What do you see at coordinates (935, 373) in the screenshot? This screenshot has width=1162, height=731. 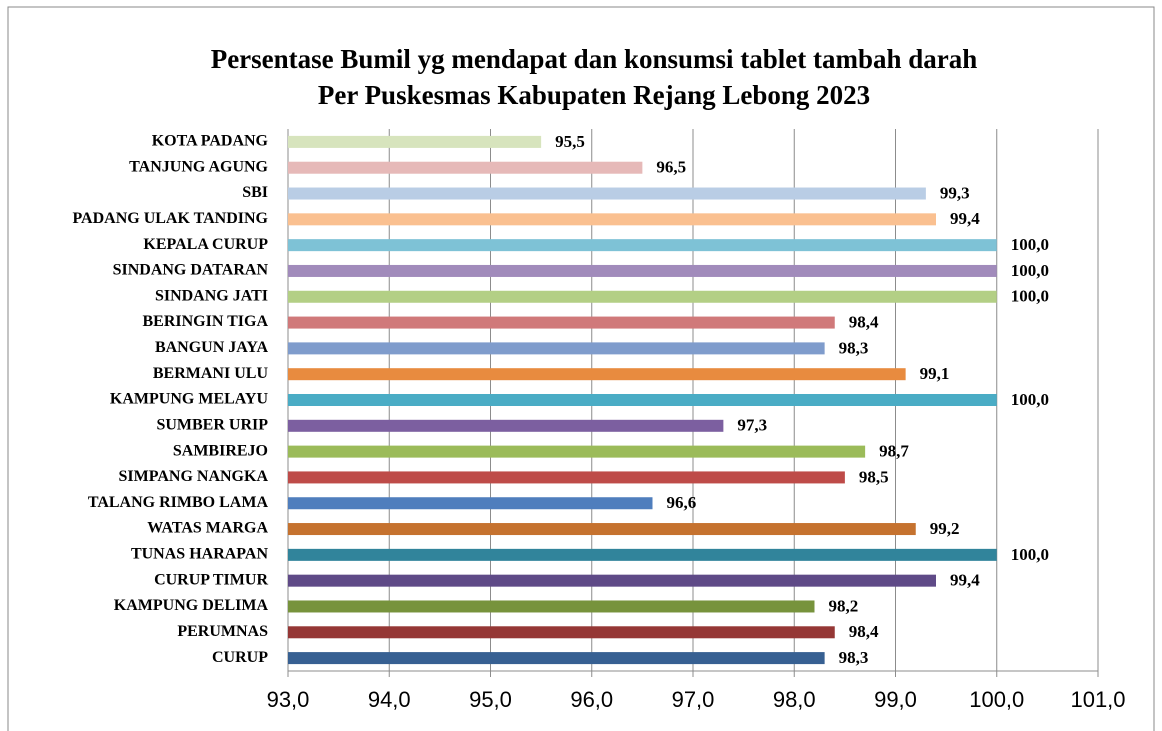 I see `value-label: 99,1` at bounding box center [935, 373].